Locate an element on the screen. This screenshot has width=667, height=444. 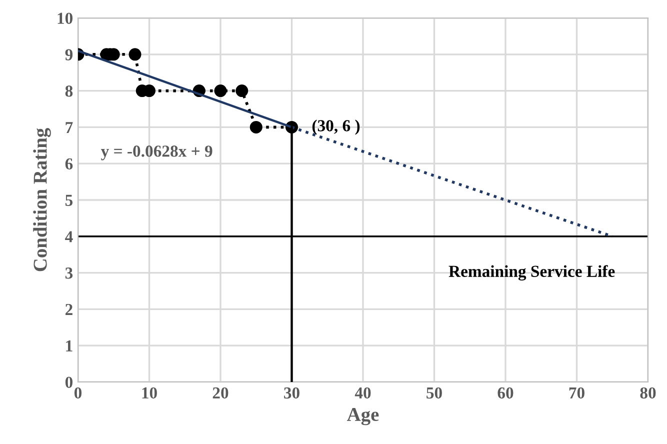
annotation: y = -0.0628x + 9 is located at coordinates (156, 153).